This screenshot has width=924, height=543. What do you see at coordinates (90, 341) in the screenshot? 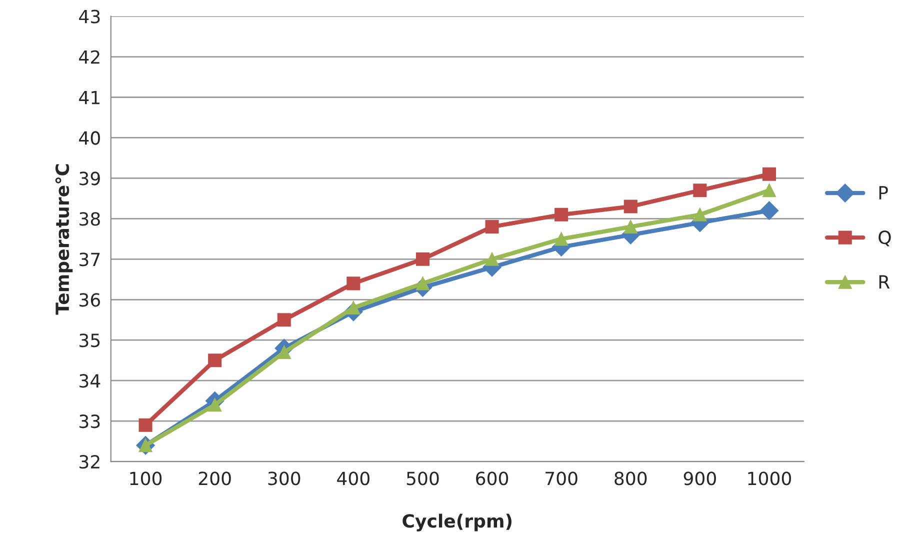
I see `y-tick-label: 35` at bounding box center [90, 341].